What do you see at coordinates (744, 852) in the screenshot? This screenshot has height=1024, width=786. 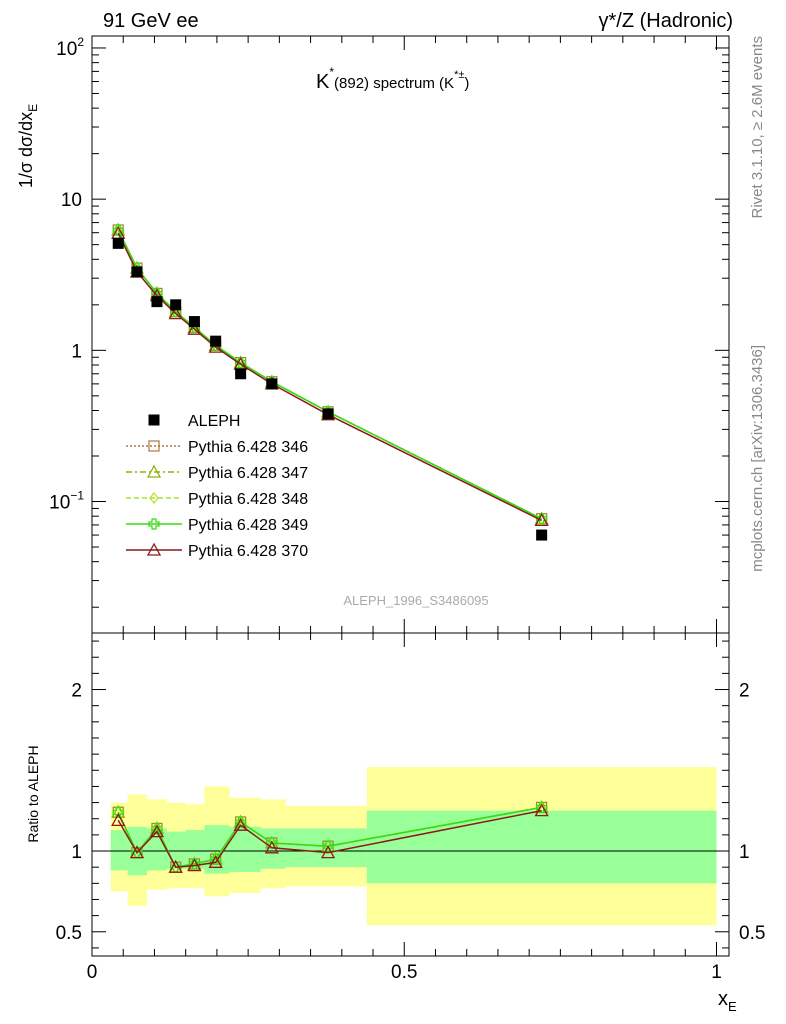 I see `ratio-ytick-label-right: 1` at bounding box center [744, 852].